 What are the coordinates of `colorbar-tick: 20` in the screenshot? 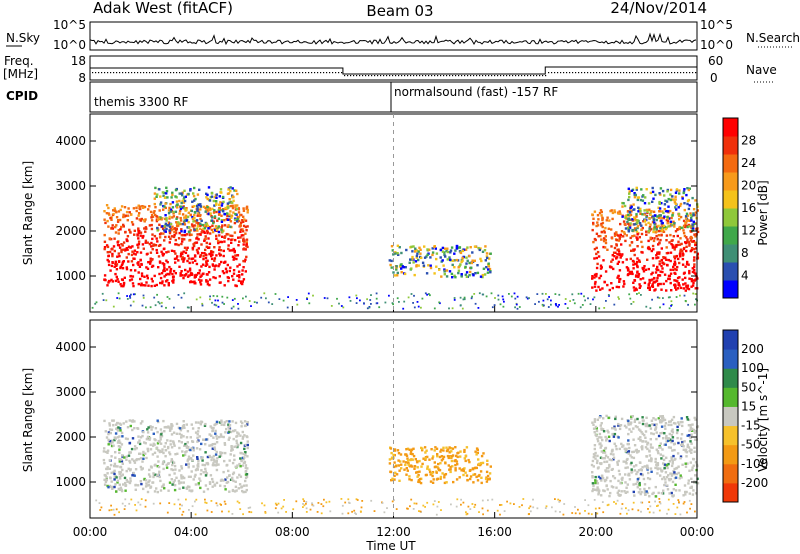 It's located at (748, 186).